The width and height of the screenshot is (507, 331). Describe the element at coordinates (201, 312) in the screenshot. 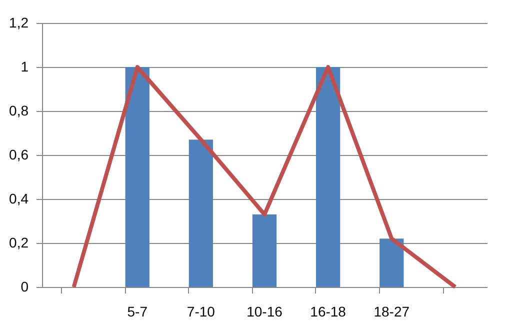

I see `x-tick-label: 7-10` at that location.